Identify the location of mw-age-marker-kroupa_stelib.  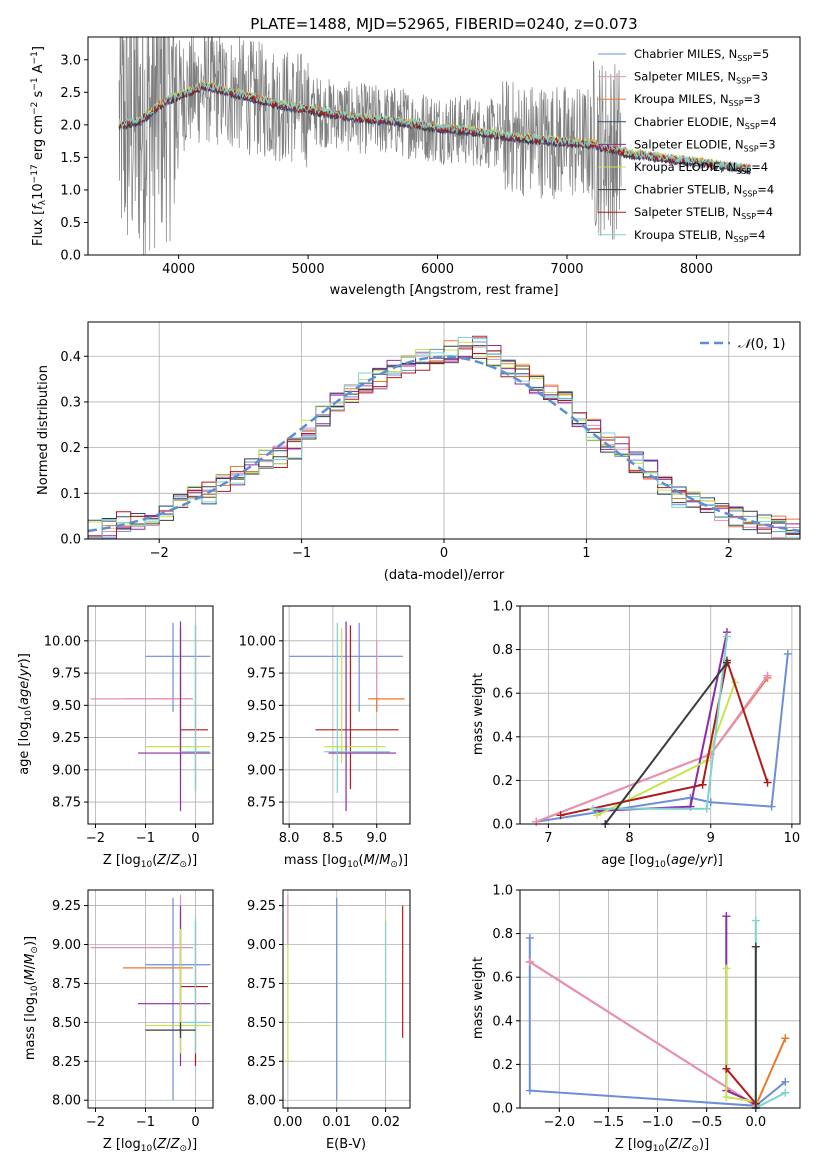
(593, 808).